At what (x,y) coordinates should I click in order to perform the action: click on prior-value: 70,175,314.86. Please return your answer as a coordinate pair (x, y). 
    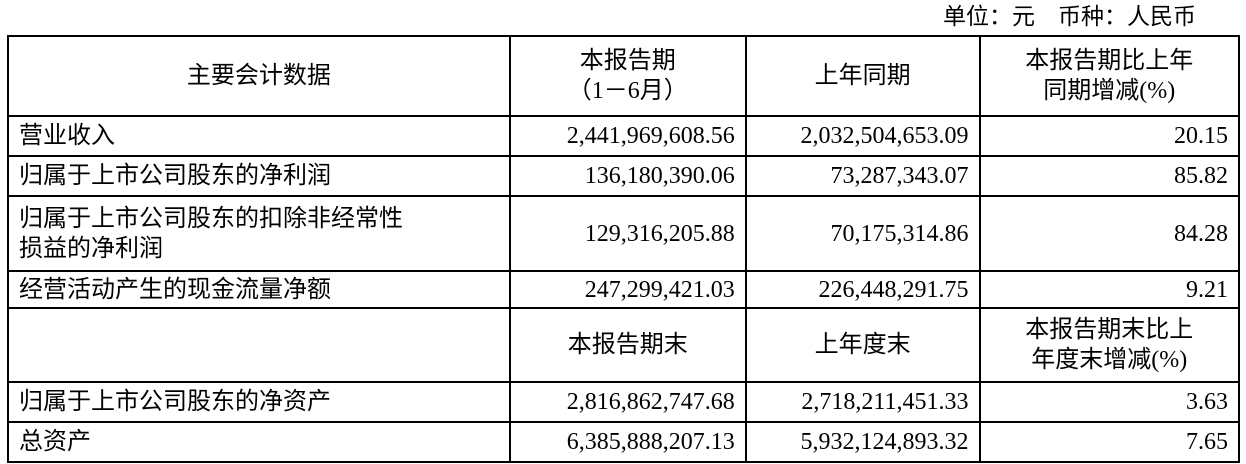
    Looking at the image, I should click on (862, 233).